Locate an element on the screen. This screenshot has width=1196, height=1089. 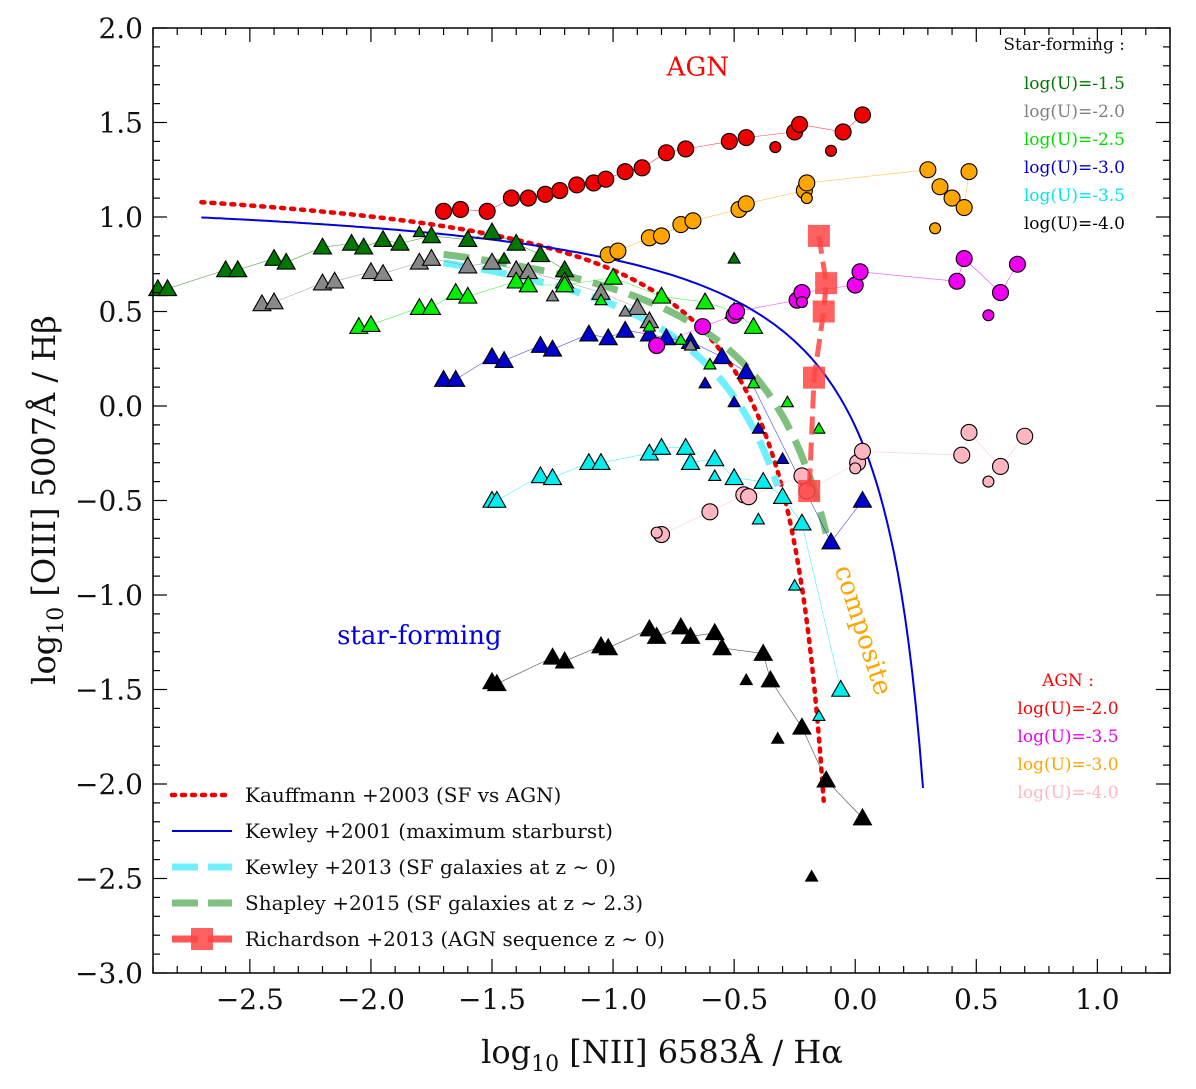
x-tick-label: −1.5 is located at coordinates (492, 999).